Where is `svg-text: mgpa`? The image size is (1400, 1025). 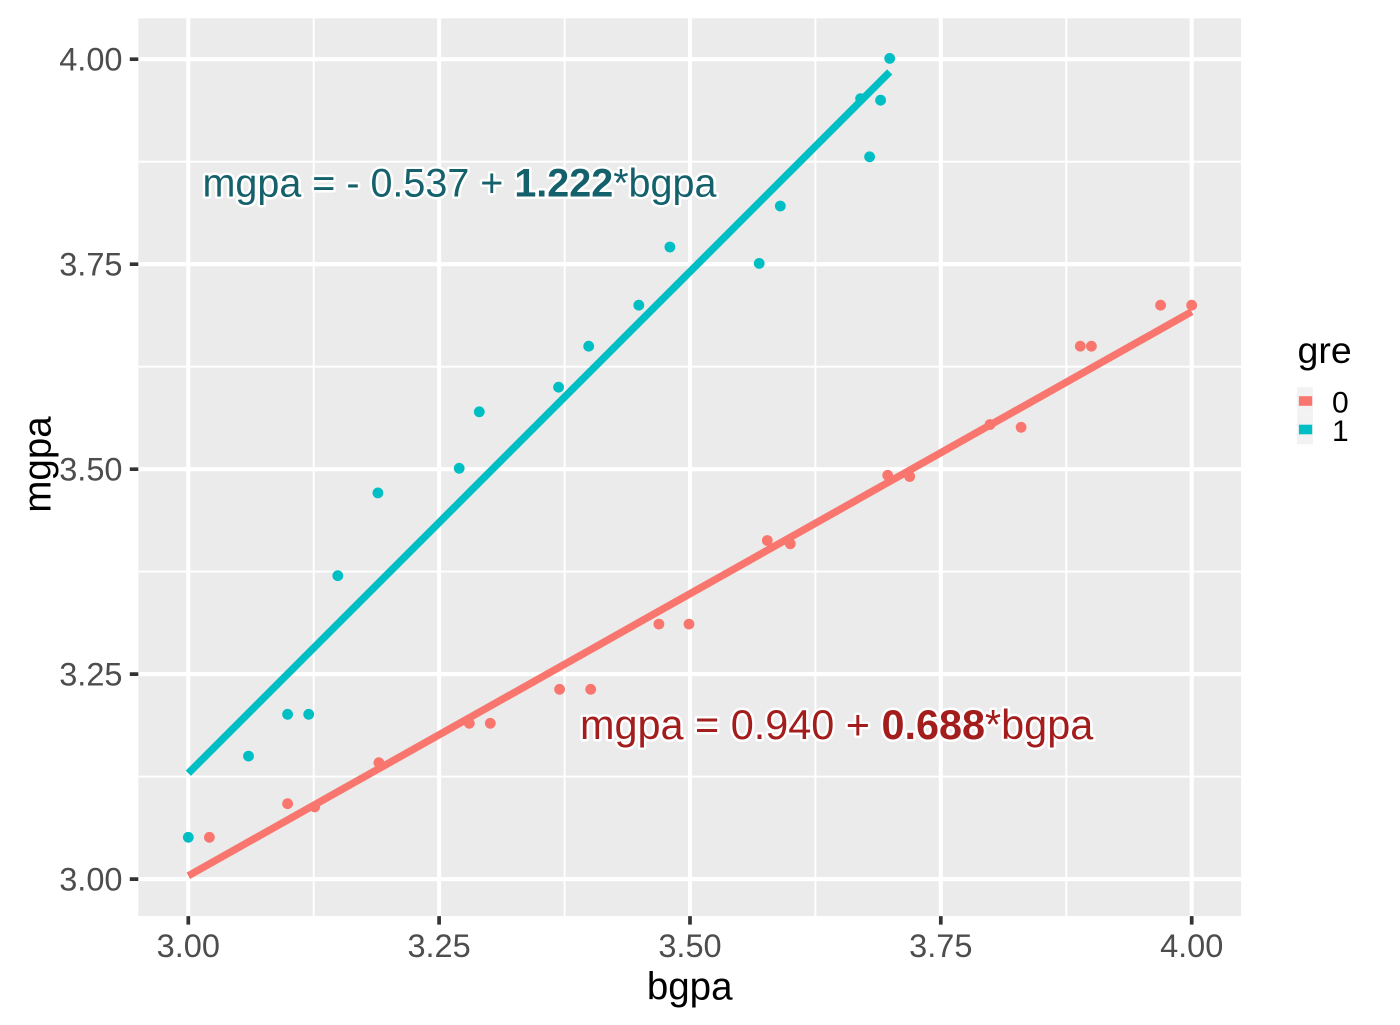
svg-text: mgpa is located at coordinates (38, 464).